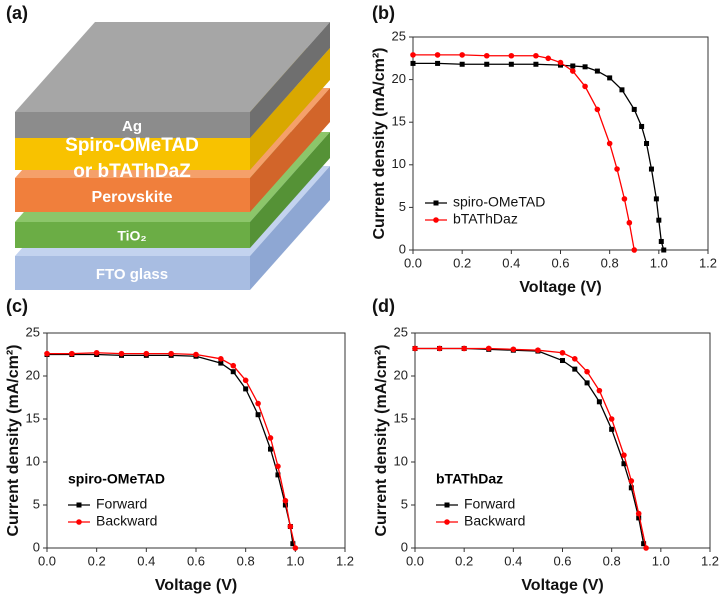 This screenshot has width=725, height=603. I want to click on layer-top, so click(172, 67).